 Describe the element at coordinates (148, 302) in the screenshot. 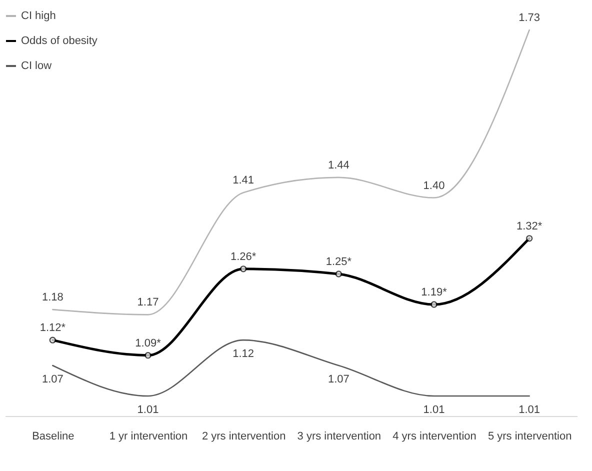

I see `data-label: 1.17` at that location.